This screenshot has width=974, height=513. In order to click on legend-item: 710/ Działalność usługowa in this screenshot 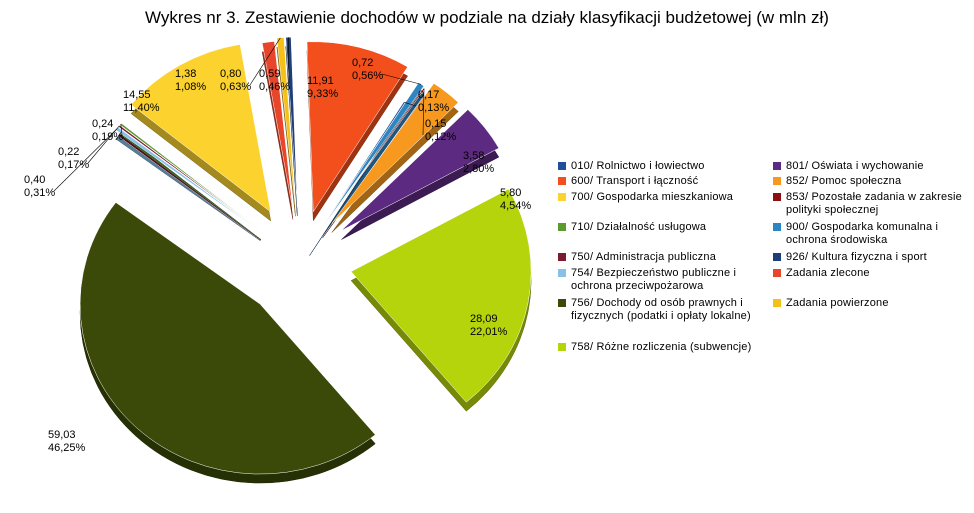, I will do `click(658, 227)`.